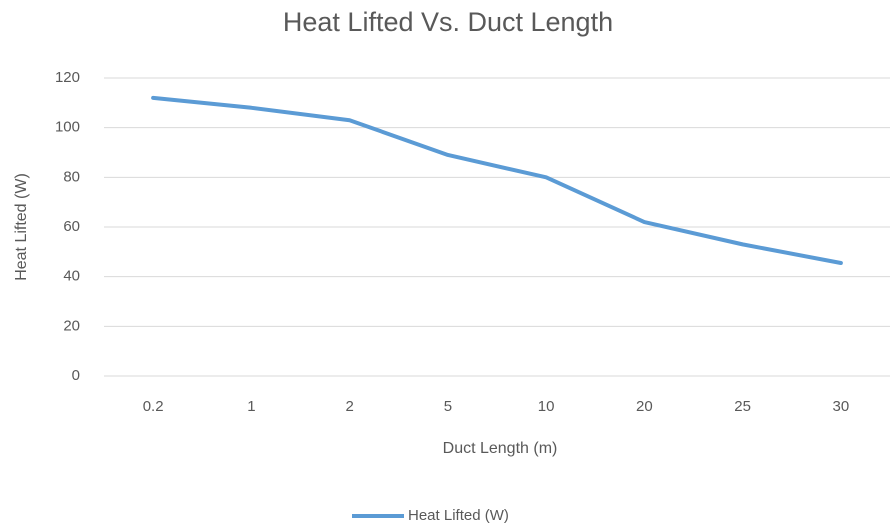 This screenshot has width=891, height=529. I want to click on x-tick-label: 10, so click(546, 406).